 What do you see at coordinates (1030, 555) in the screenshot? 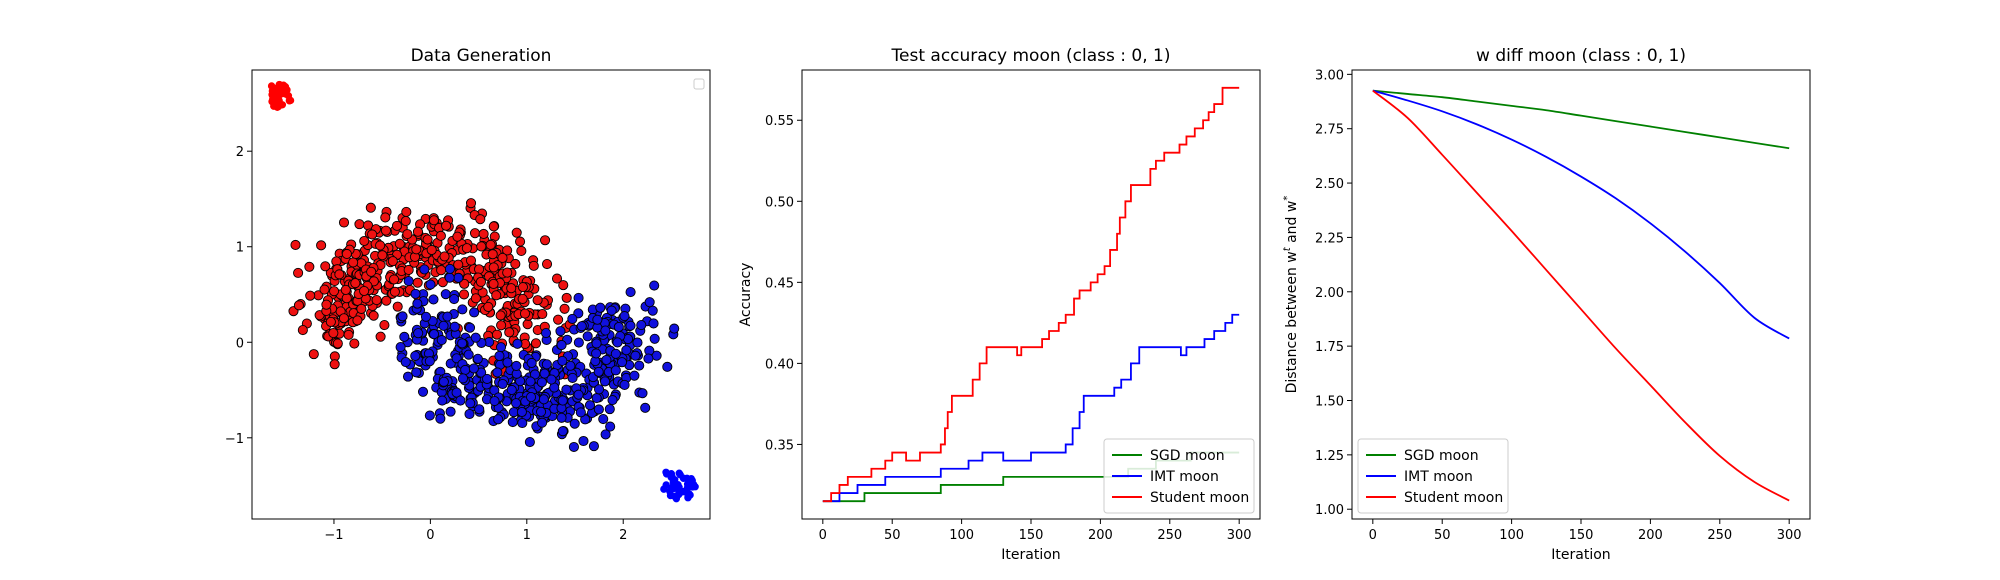
I see `x-axis-label: Iteration` at bounding box center [1030, 555].